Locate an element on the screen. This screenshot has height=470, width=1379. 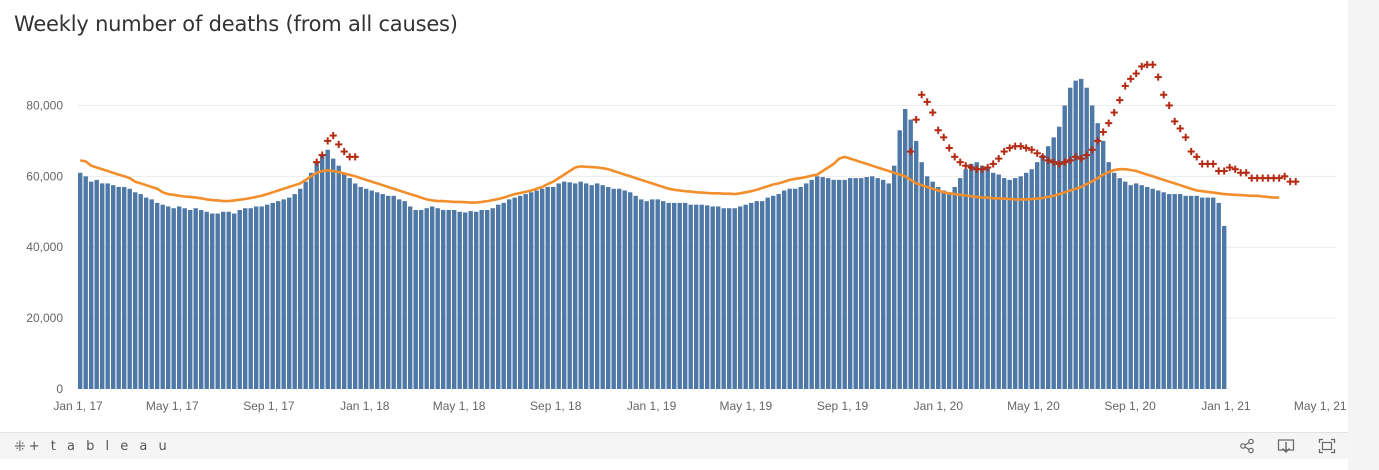
tableau-logo: ⁜ + t a b l e a u is located at coordinates (92, 446).